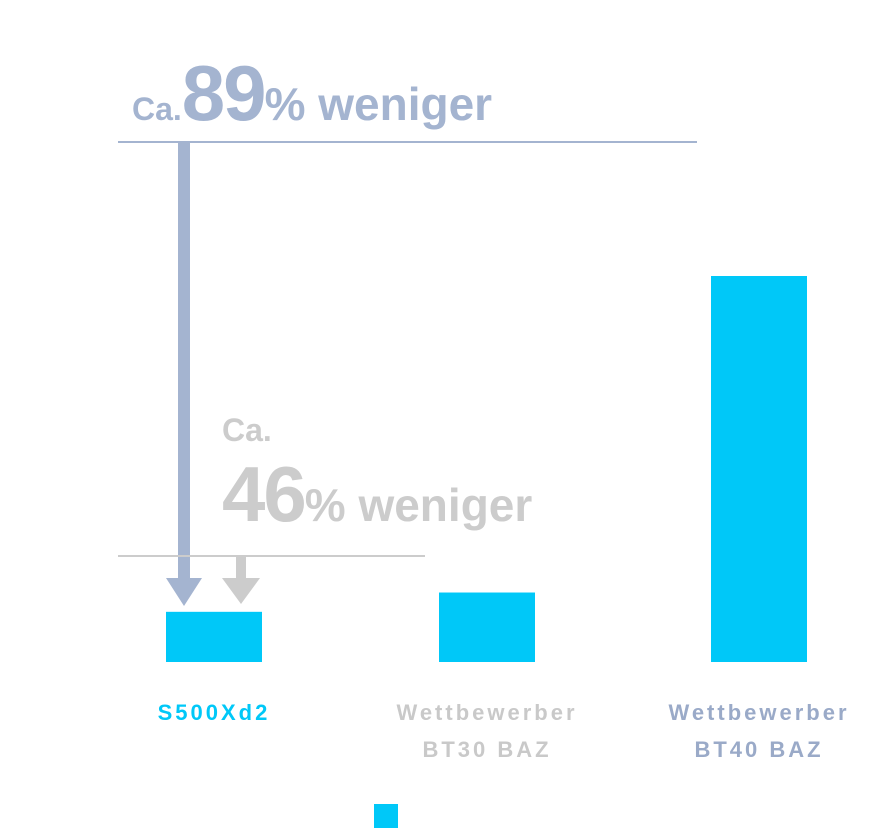  What do you see at coordinates (759, 731) in the screenshot?
I see `x-tick-label: Wettbewerber BT40 BAZ` at bounding box center [759, 731].